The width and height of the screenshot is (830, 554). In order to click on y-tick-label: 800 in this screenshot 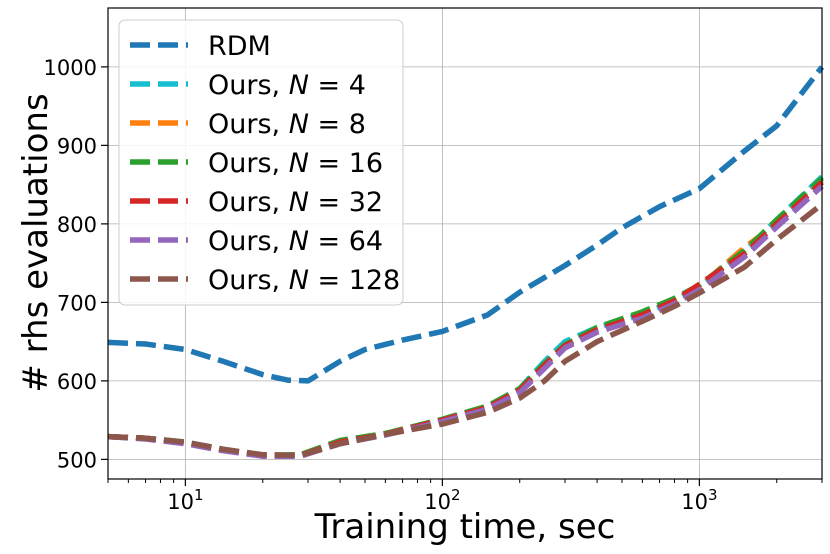, I will do `click(77, 225)`.